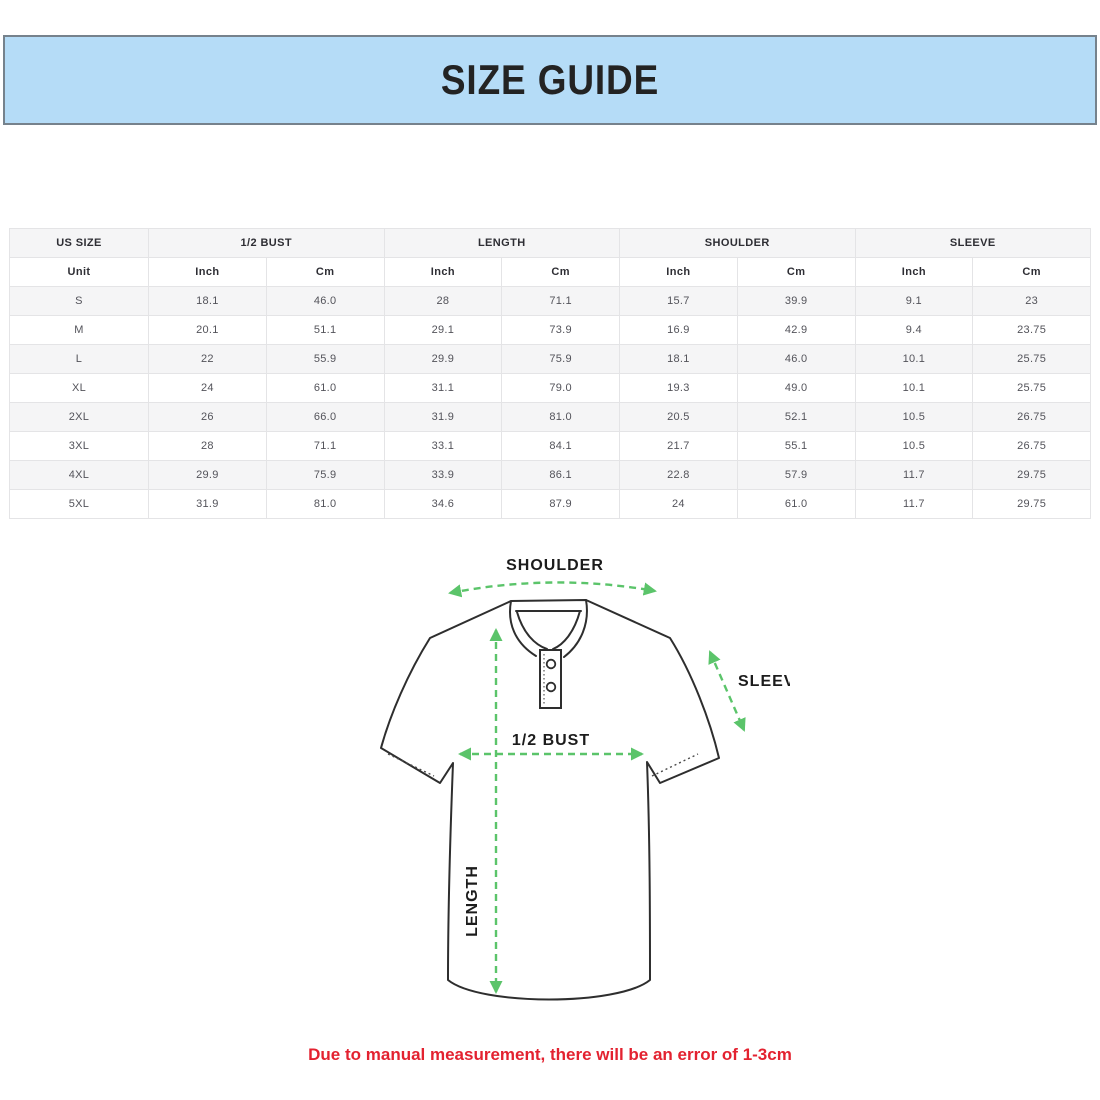  I want to click on table-cell: 33.1, so click(443, 446).